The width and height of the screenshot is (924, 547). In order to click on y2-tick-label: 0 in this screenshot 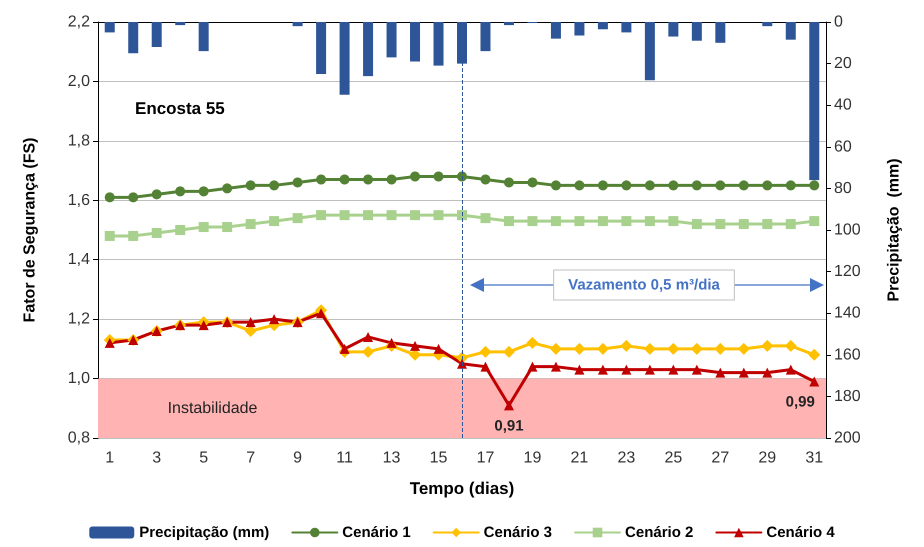, I will do `click(838, 22)`.